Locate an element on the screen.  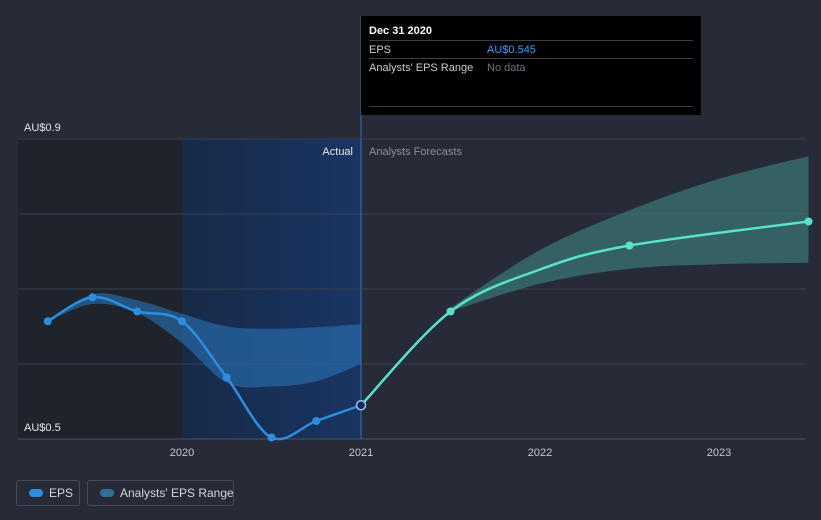
x-axis-label: 2021 is located at coordinates (361, 453).